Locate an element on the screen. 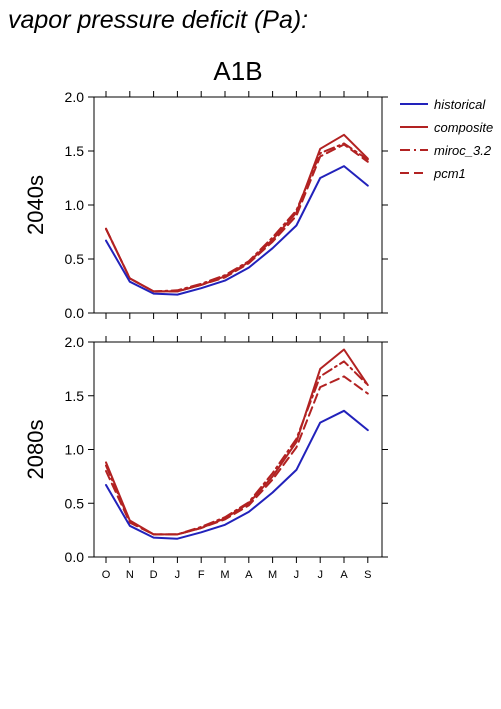 The width and height of the screenshot is (501, 709). page-title: vapor pressure deficit (Pa): is located at coordinates (158, 20).